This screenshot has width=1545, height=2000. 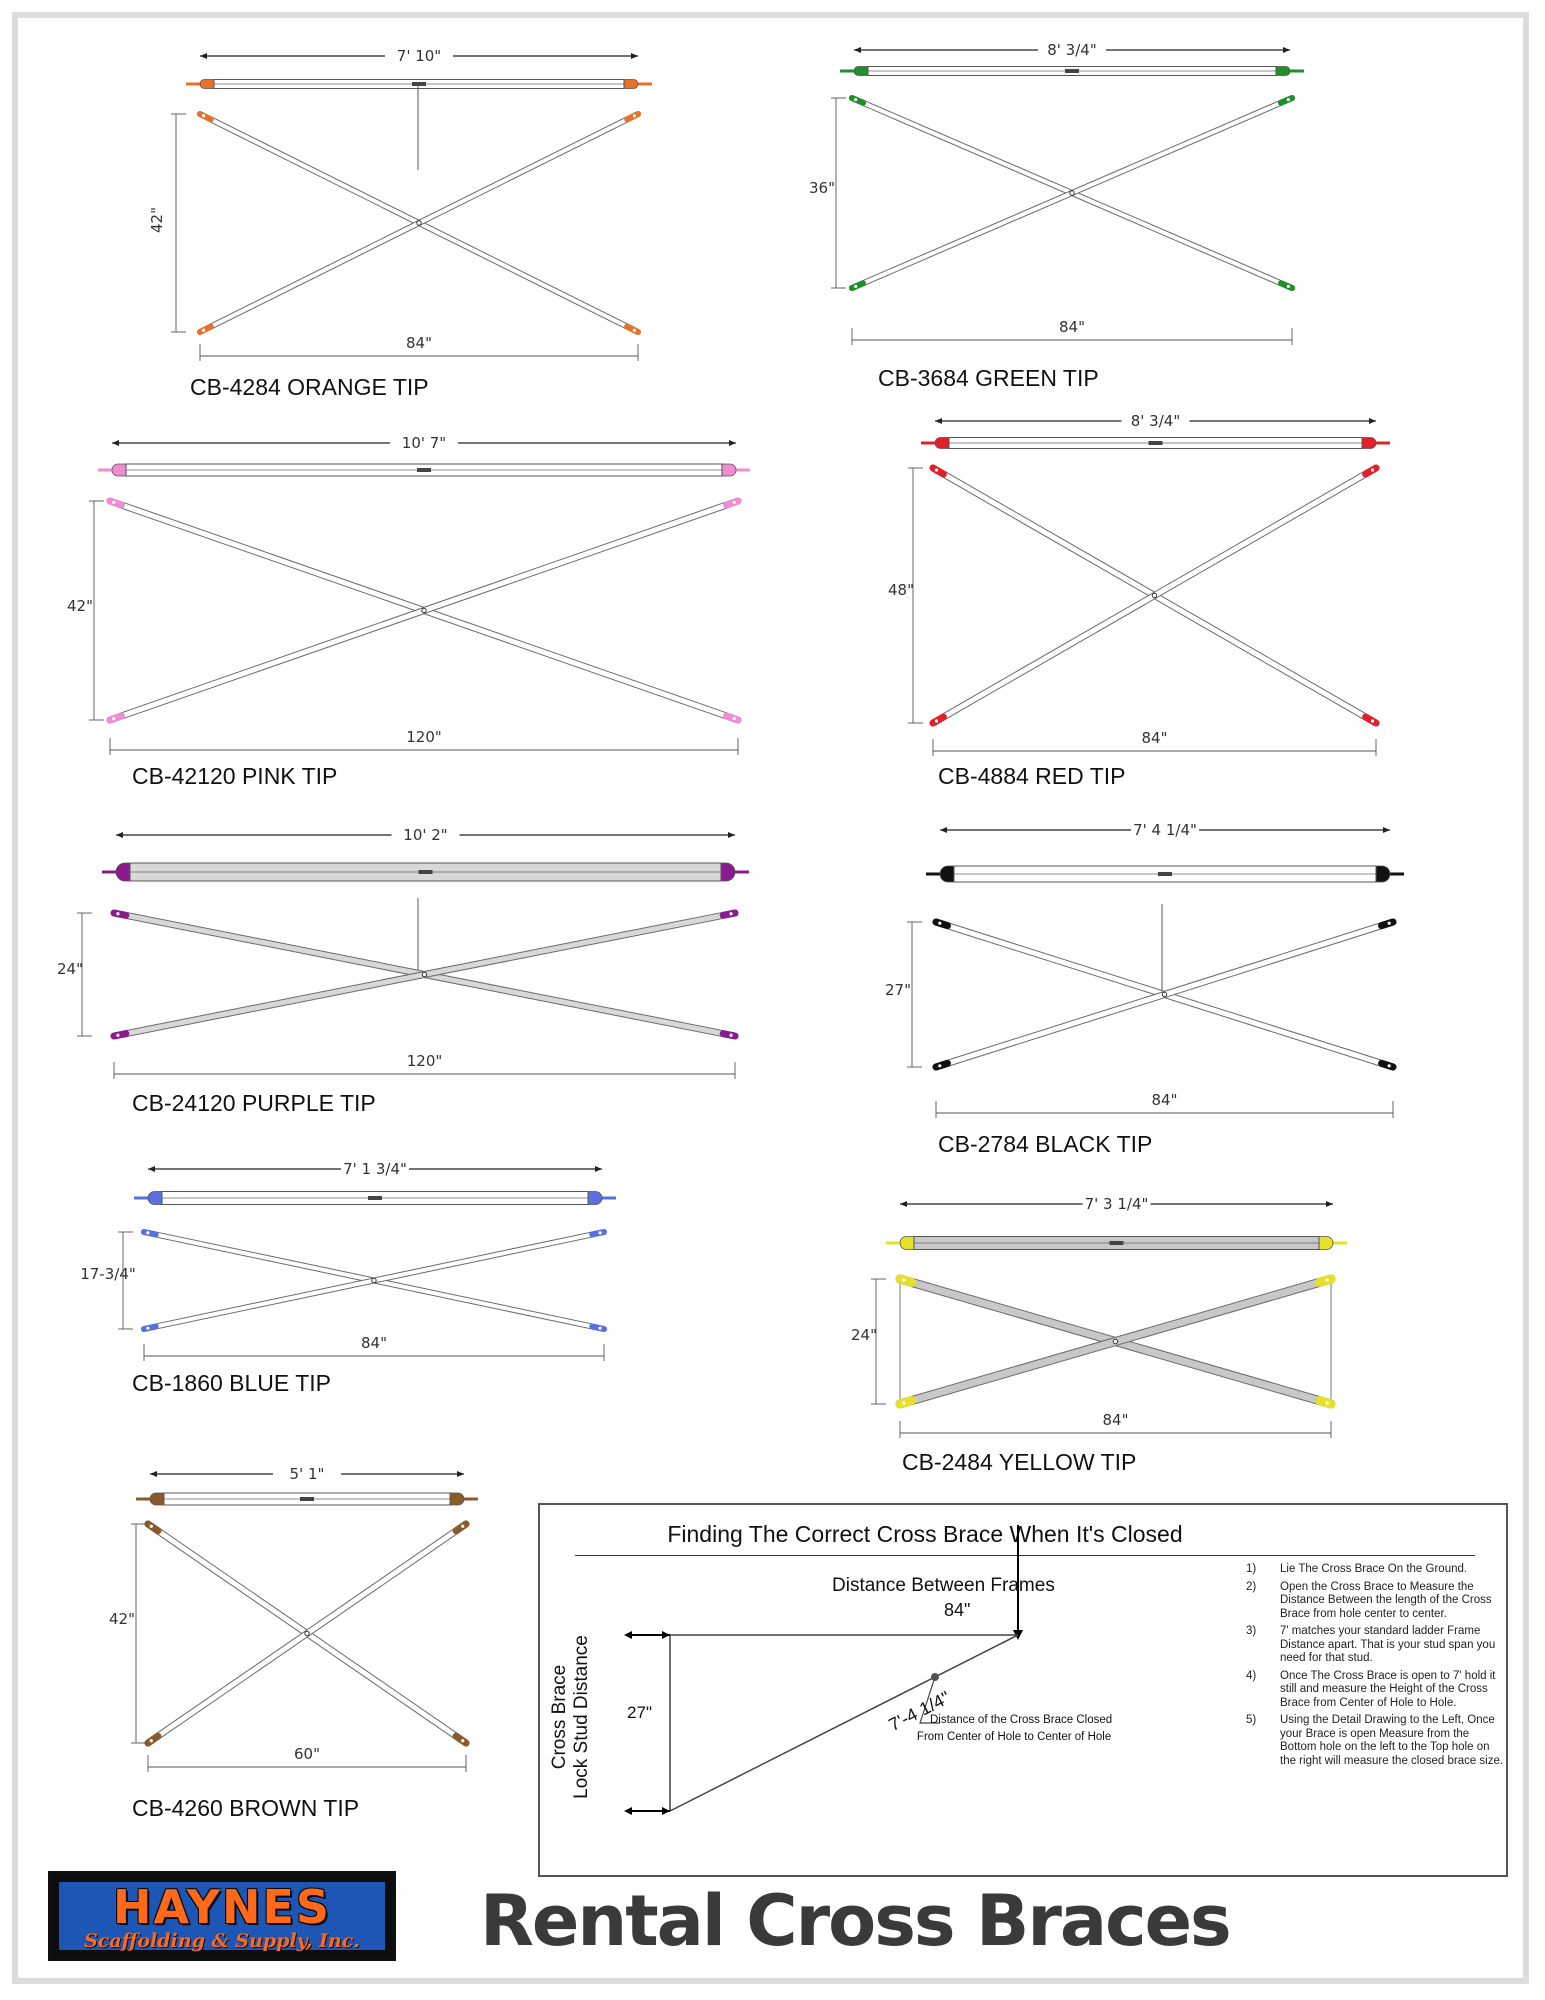 I want to click on brace-9-length-dim-arrow-right, so click(x=460, y=1474).